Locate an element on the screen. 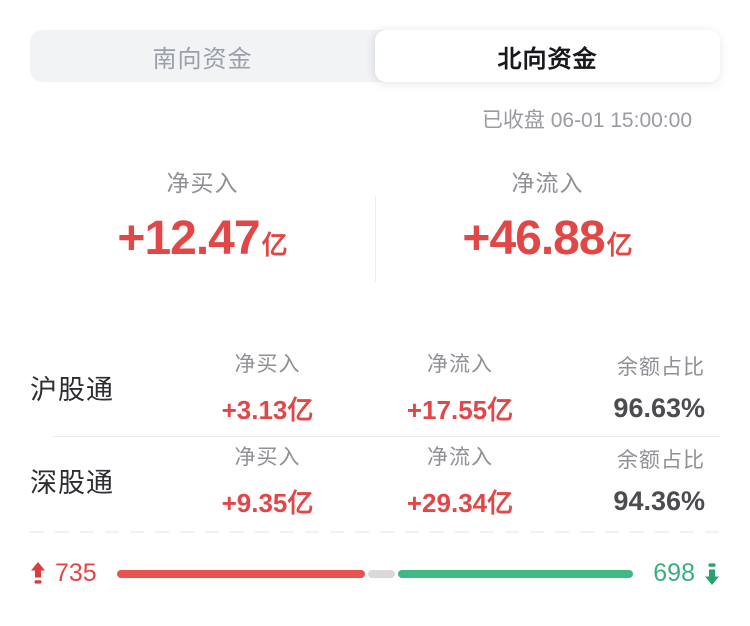 The image size is (750, 626). cell-value: +3.13亿 is located at coordinates (267, 409).